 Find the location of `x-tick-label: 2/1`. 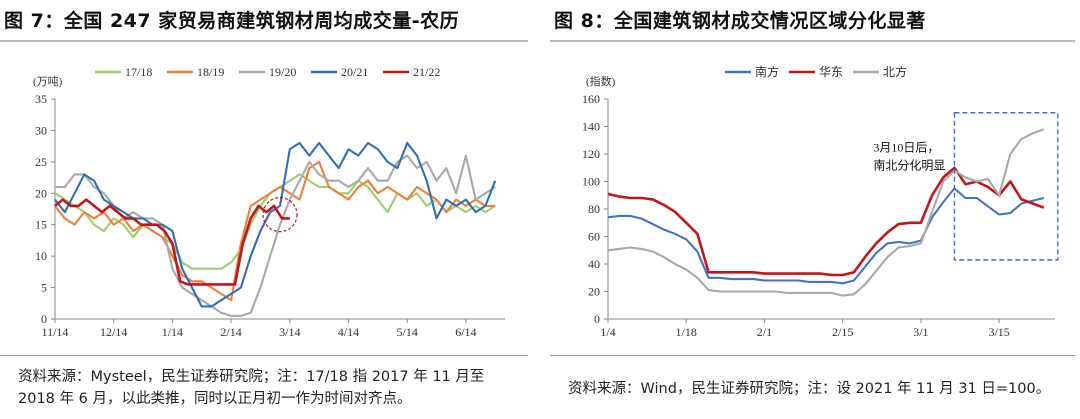

x-tick-label: 2/1 is located at coordinates (764, 332).